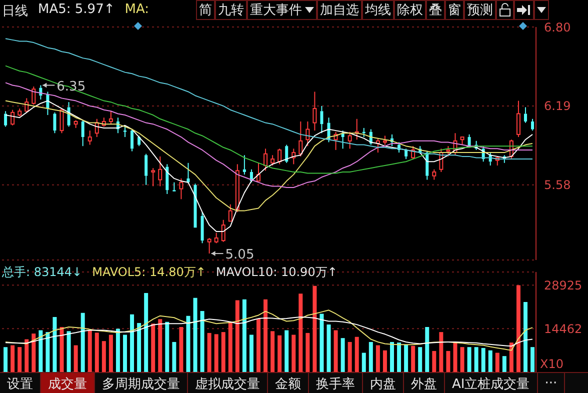 The width and height of the screenshot is (588, 393). What do you see at coordinates (563, 329) in the screenshot?
I see `y-tick-label: 14462` at bounding box center [563, 329].